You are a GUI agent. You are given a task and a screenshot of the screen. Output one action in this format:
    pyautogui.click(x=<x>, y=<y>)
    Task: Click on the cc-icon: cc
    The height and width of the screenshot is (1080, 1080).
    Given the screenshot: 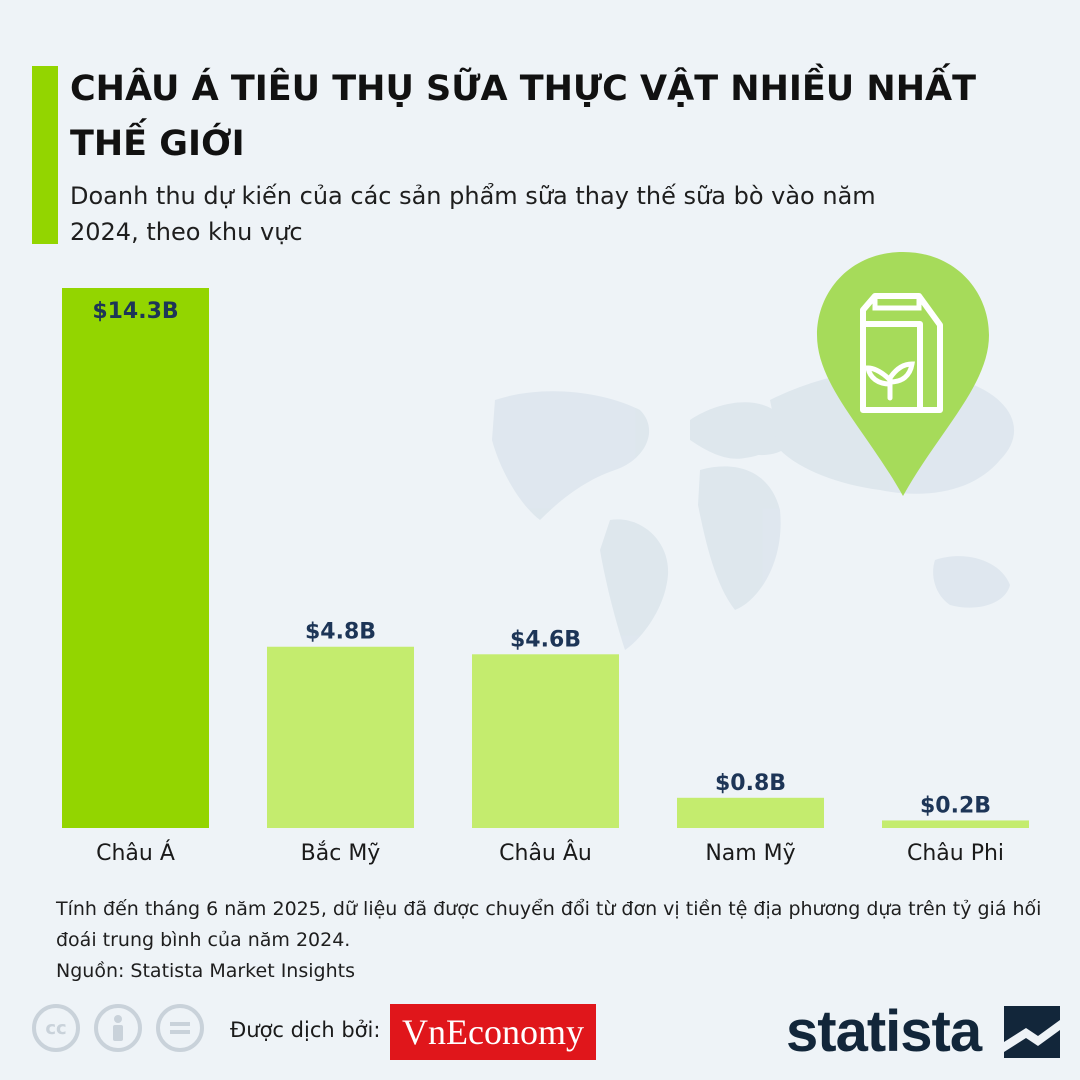 What is the action you would take?
    pyautogui.click(x=56, y=1028)
    